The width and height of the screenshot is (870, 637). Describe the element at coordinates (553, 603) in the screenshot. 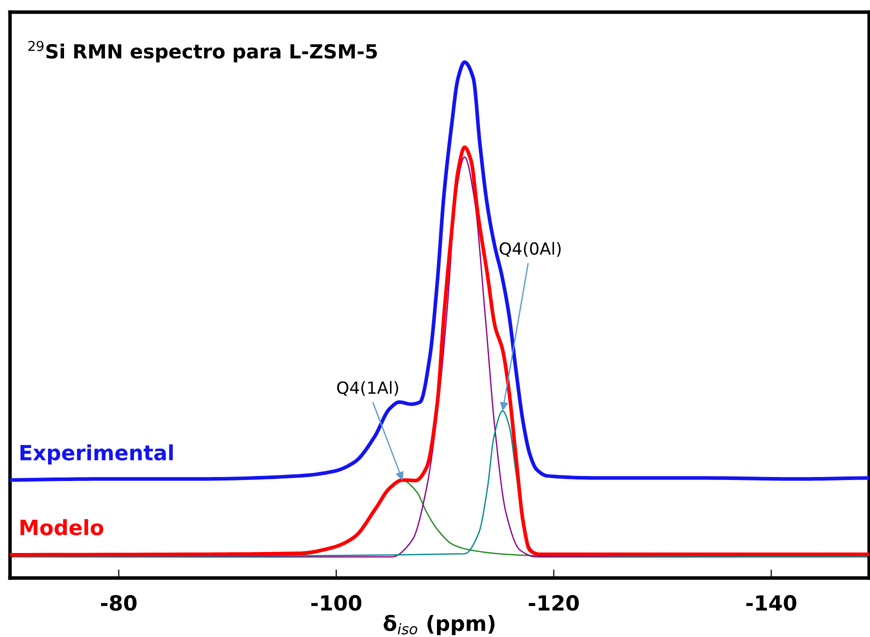

I see `x-tick-label: -120` at that location.